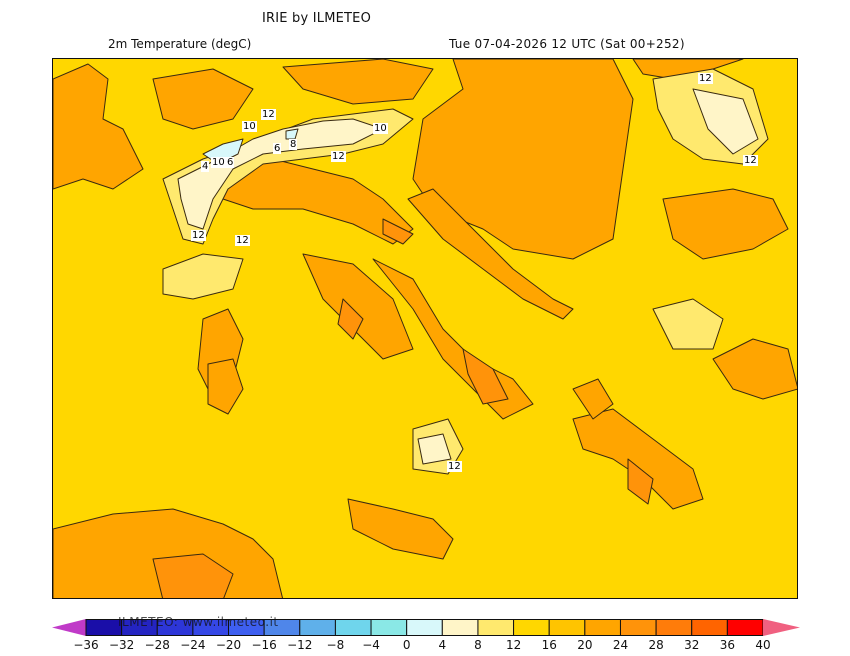 This screenshot has height=656, width=850. Describe the element at coordinates (293, 144) in the screenshot. I see `contour-label: 8` at that location.